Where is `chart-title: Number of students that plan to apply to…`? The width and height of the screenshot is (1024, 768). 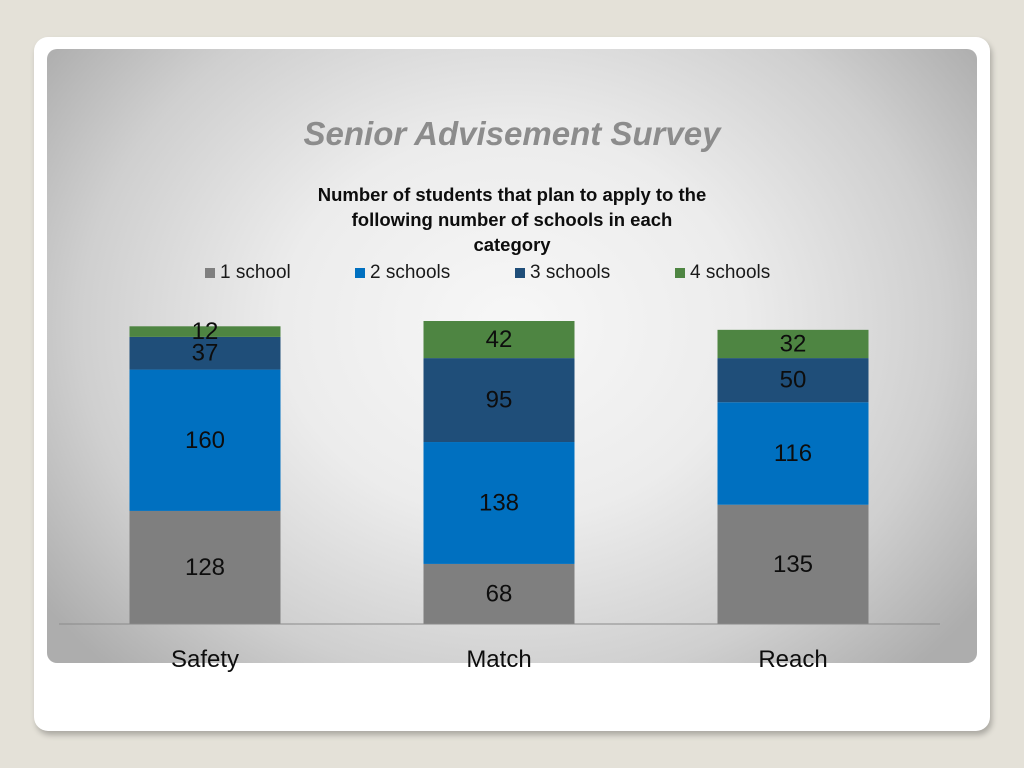
chart-title: Number of students that plan to apply to… is located at coordinates (512, 219).